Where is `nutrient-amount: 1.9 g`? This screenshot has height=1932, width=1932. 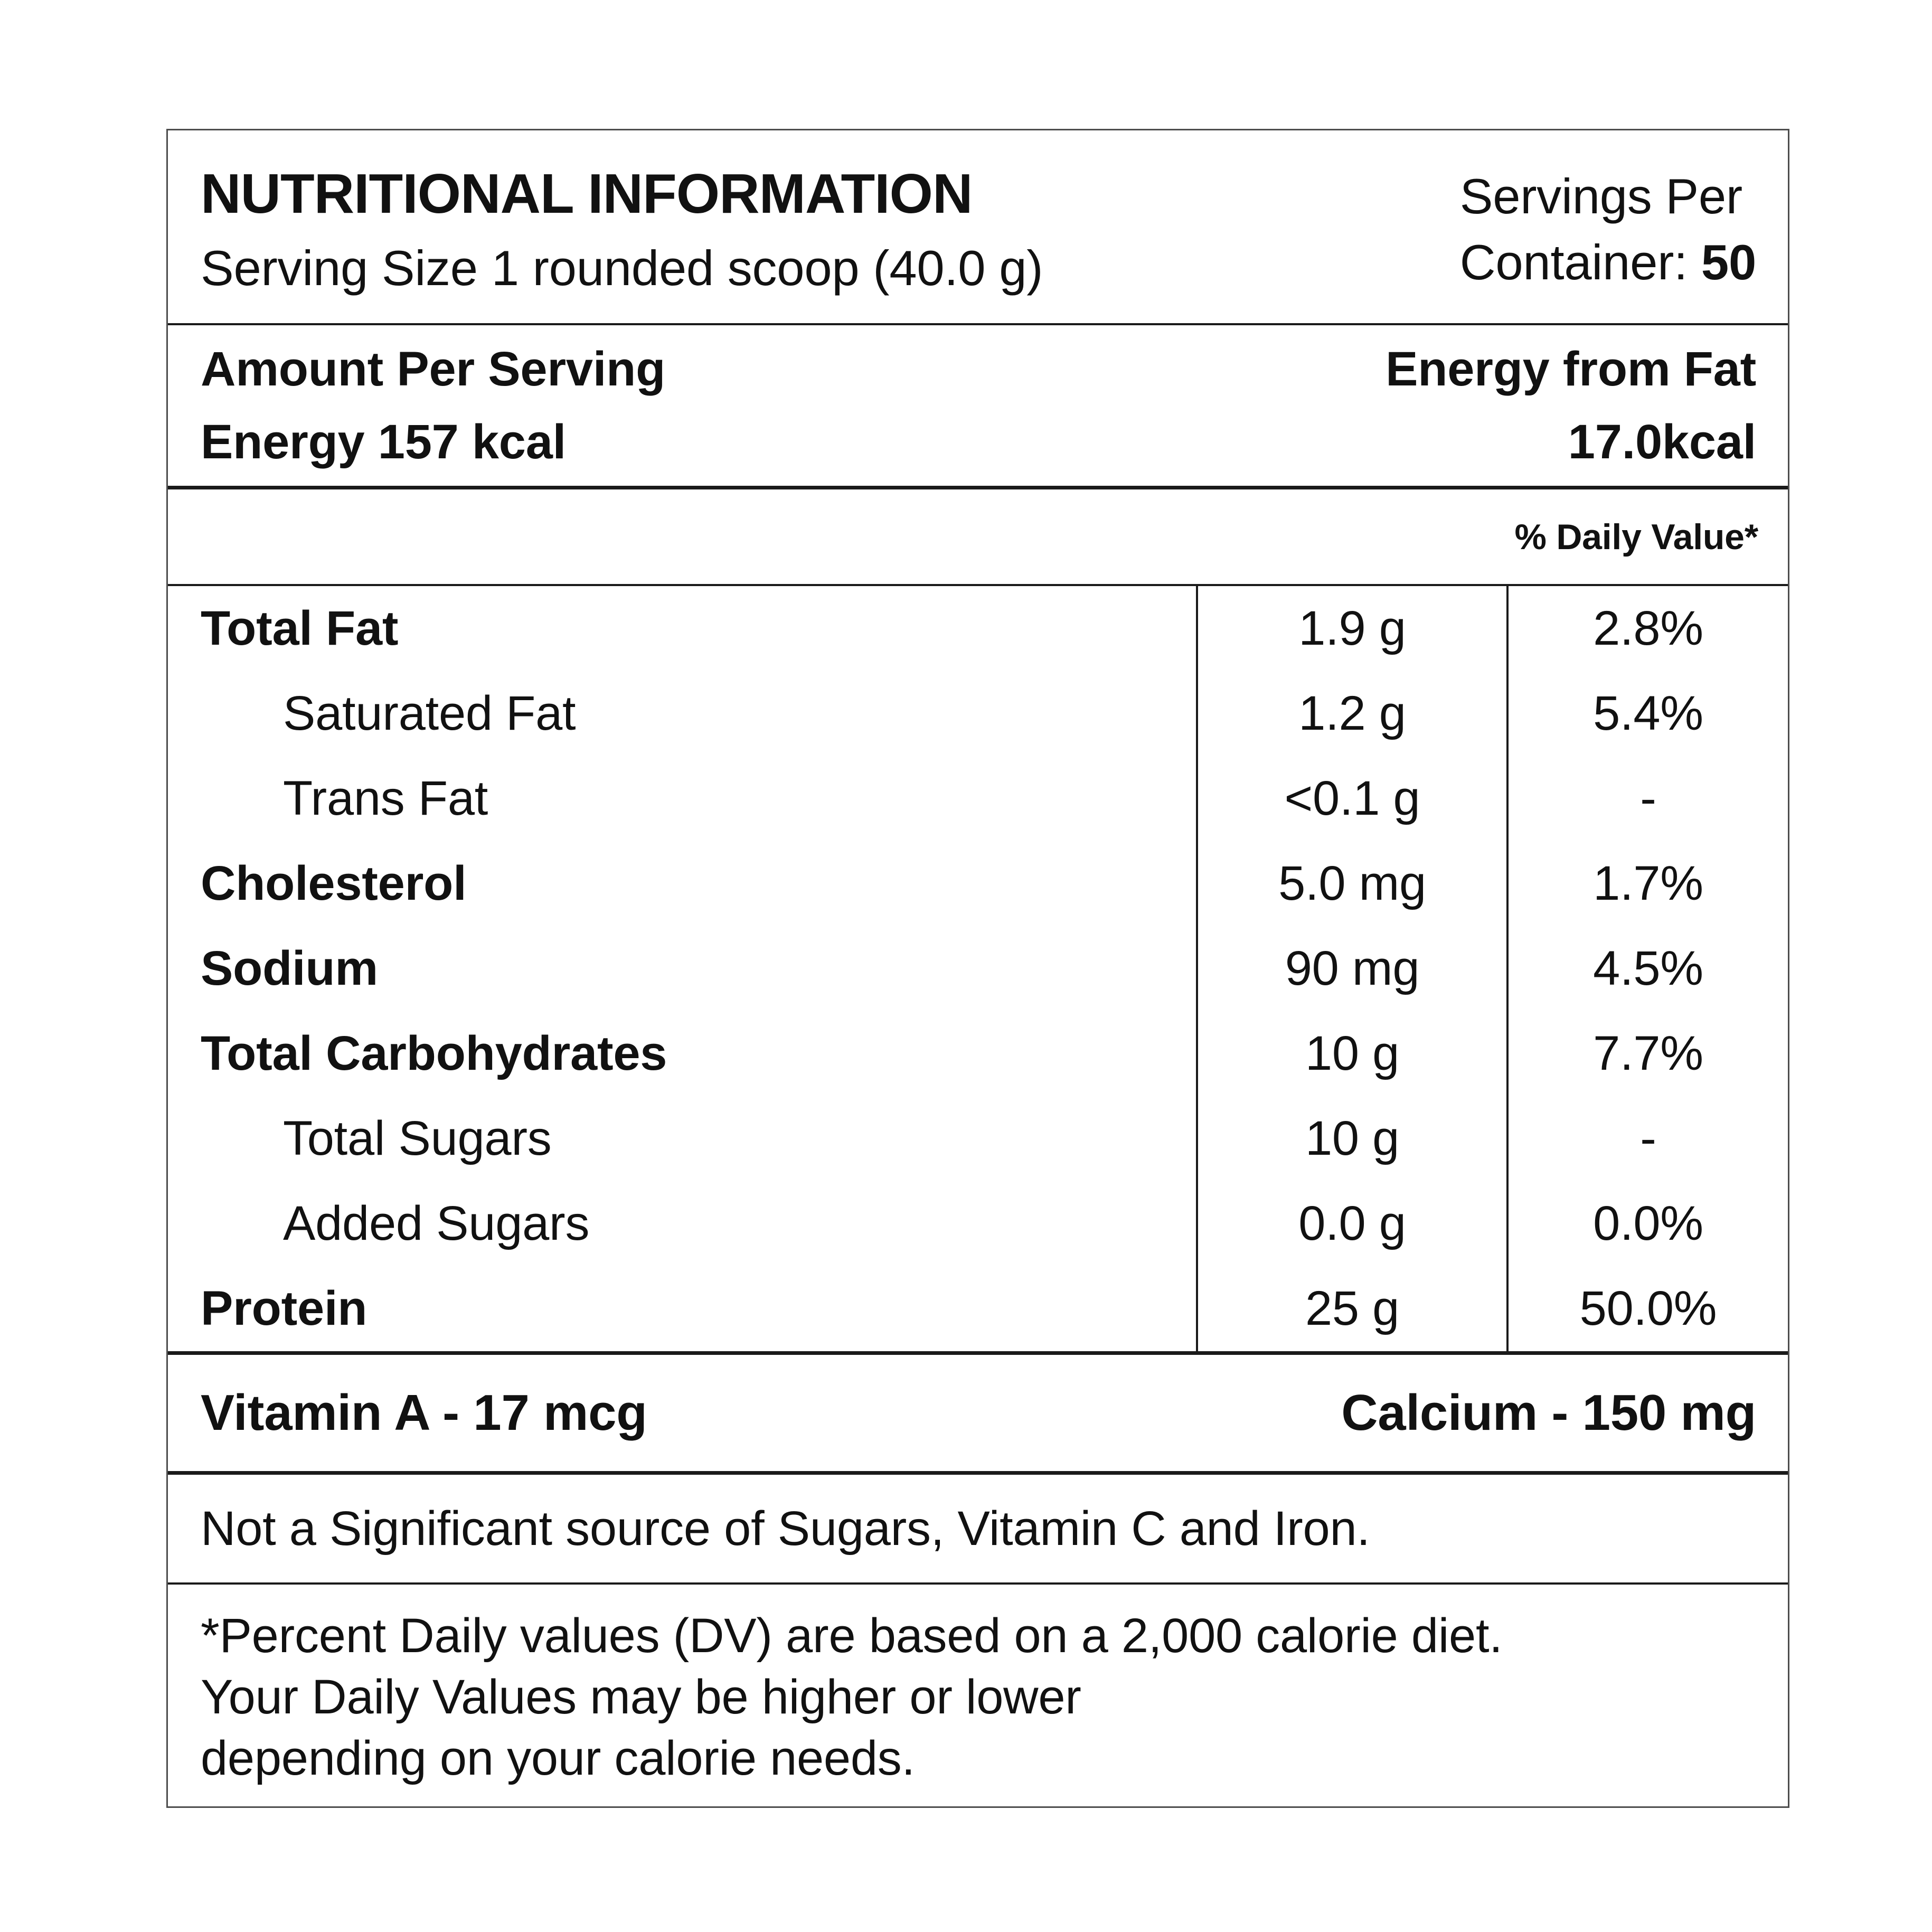 nutrient-amount: 1.9 g is located at coordinates (1353, 629).